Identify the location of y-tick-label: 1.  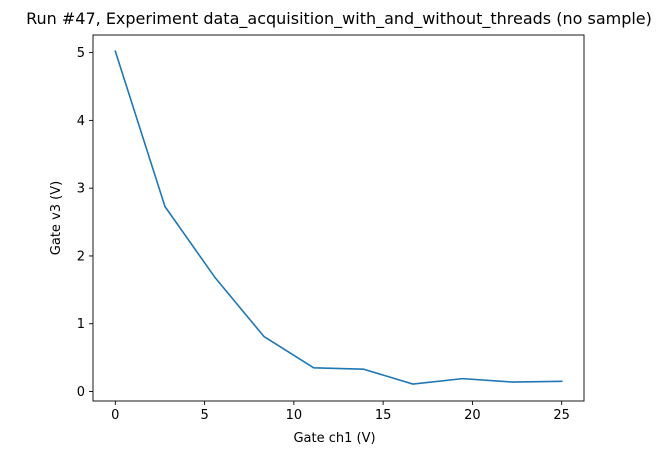
(81, 324).